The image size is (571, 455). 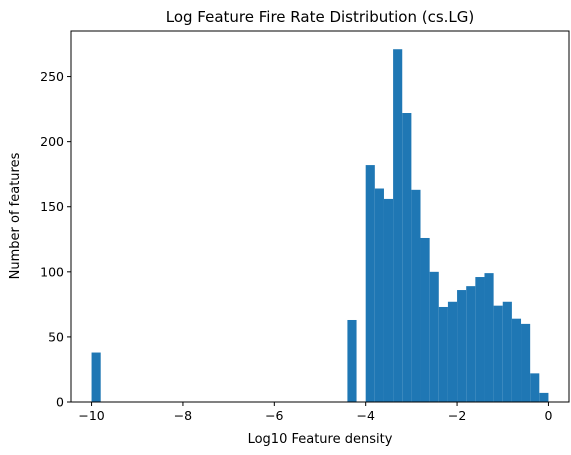 What do you see at coordinates (52, 271) in the screenshot?
I see `y-tick-label: 100` at bounding box center [52, 271].